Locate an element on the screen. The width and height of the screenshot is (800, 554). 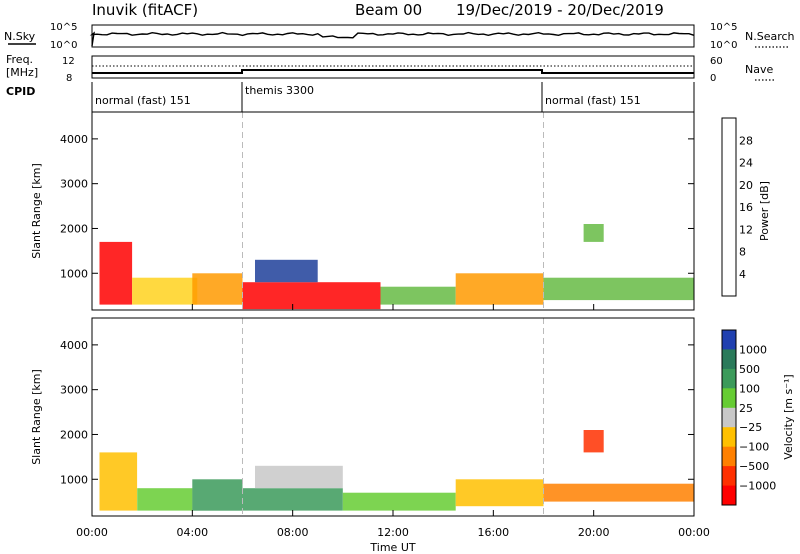
velocity-colorbar-tick-1: 500 is located at coordinates (749, 369).